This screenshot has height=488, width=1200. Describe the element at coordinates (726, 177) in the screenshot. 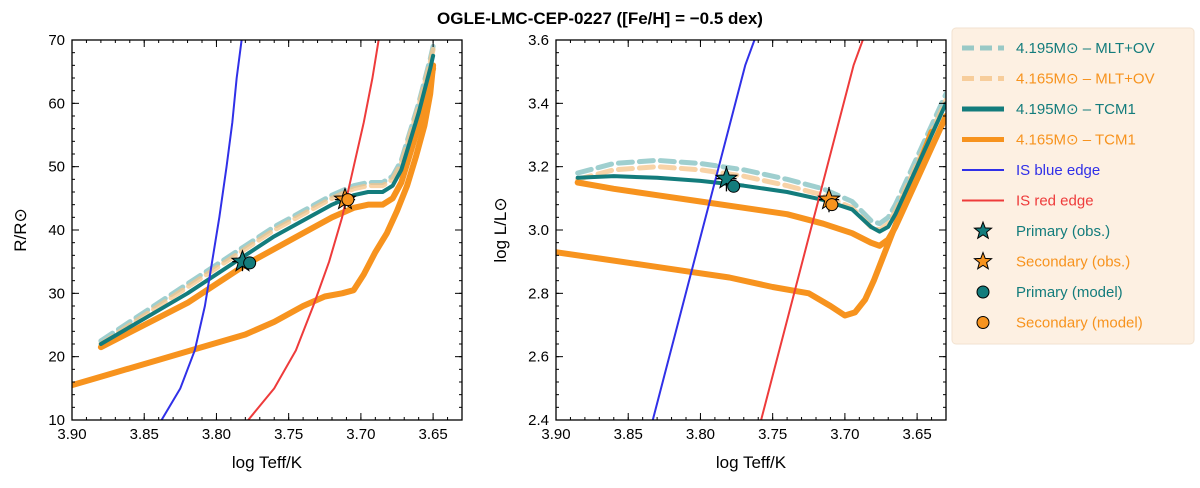

I see `point-primary-obs` at that location.